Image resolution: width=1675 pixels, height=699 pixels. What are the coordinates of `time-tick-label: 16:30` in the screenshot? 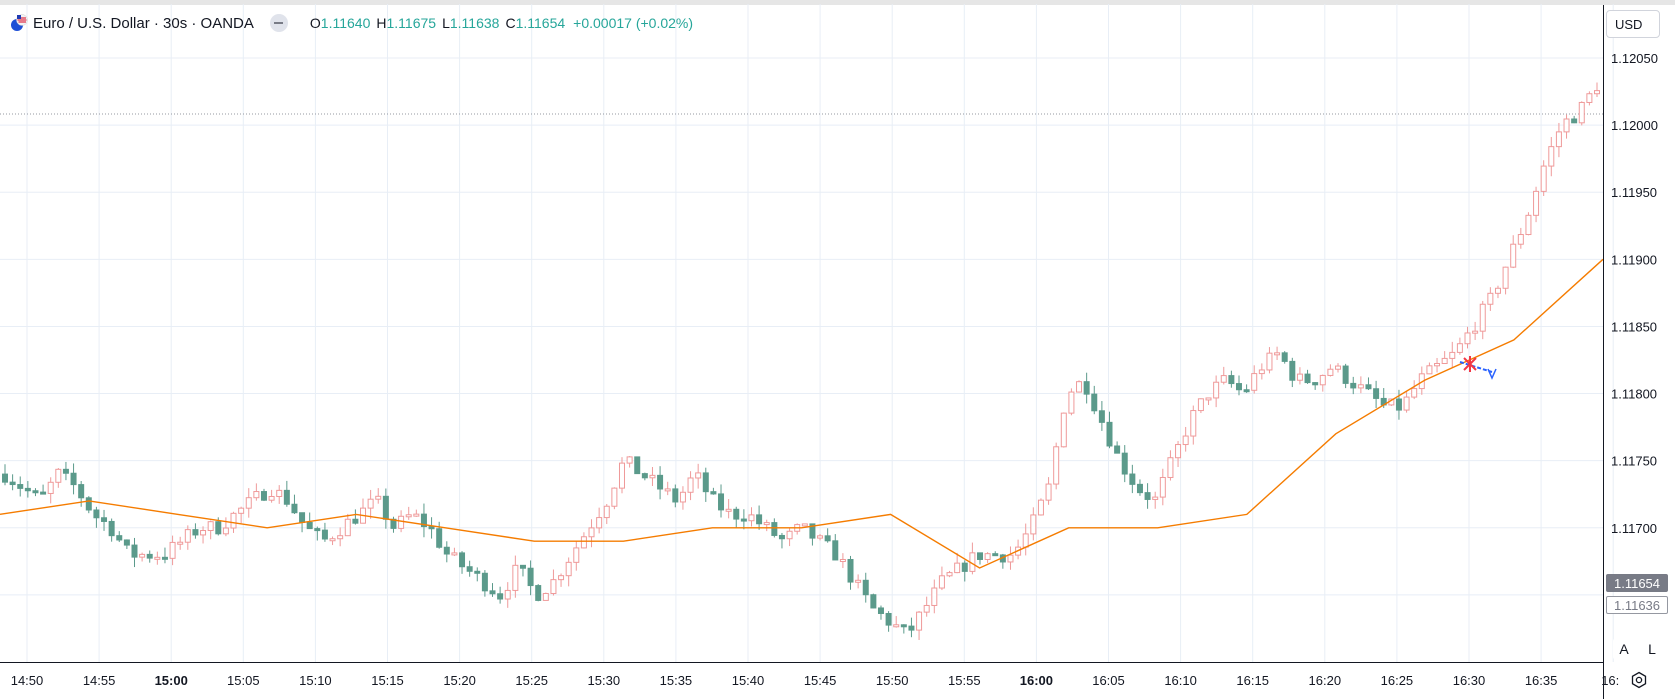 It's located at (1469, 680).